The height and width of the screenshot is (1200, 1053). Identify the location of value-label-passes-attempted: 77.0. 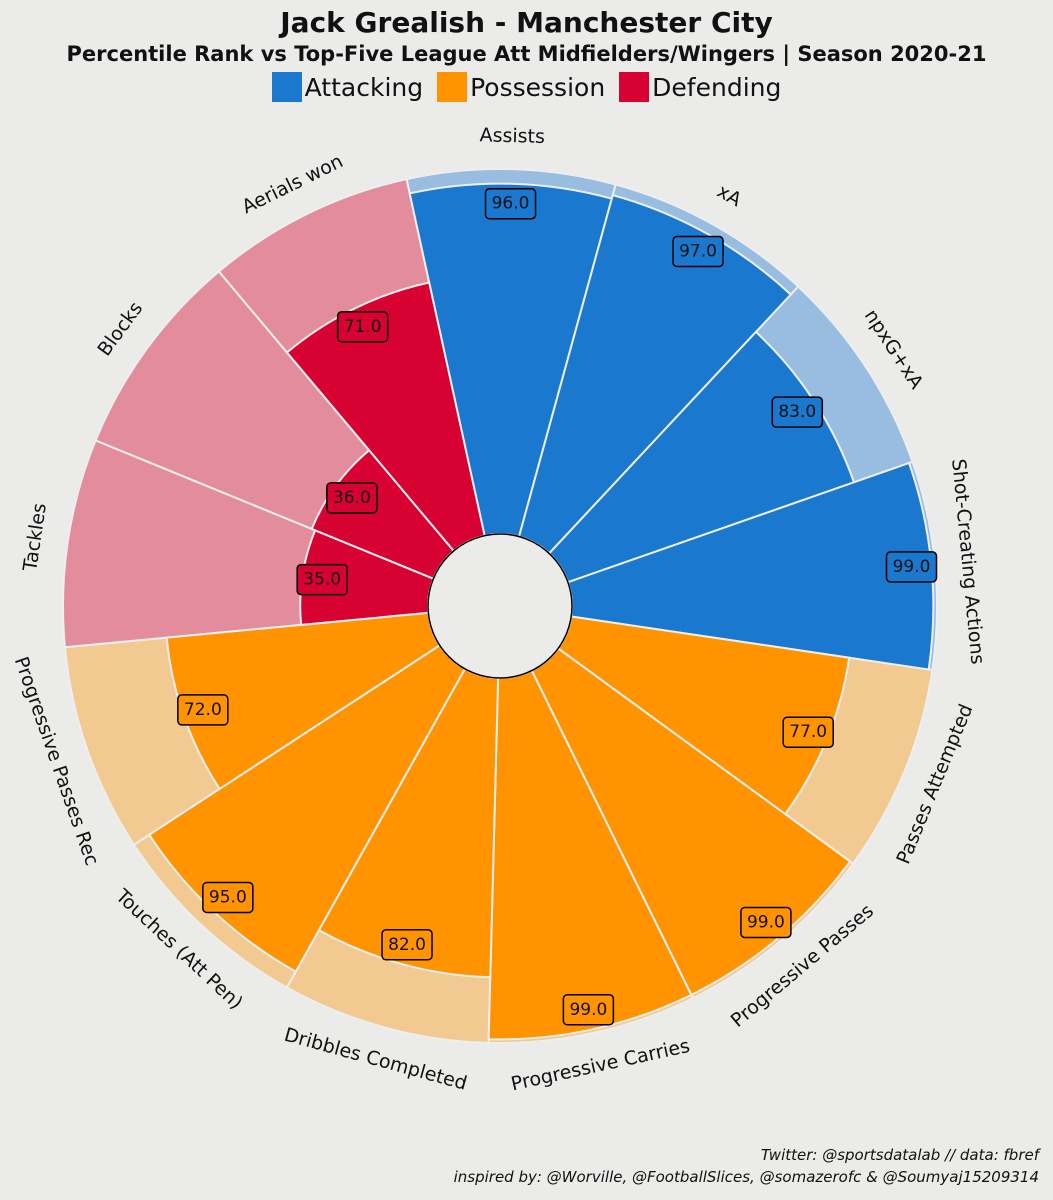
(808, 732).